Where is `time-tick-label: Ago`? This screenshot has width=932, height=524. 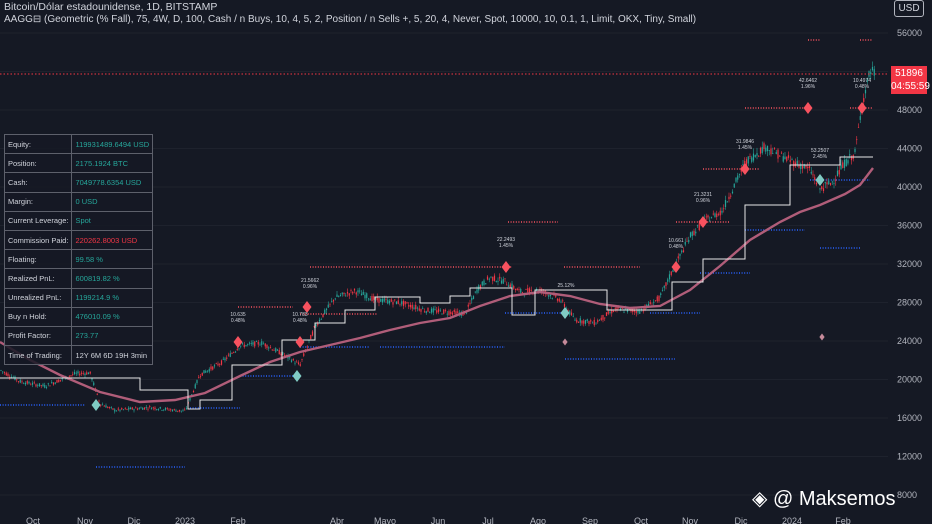
time-tick-label: Ago is located at coordinates (538, 520).